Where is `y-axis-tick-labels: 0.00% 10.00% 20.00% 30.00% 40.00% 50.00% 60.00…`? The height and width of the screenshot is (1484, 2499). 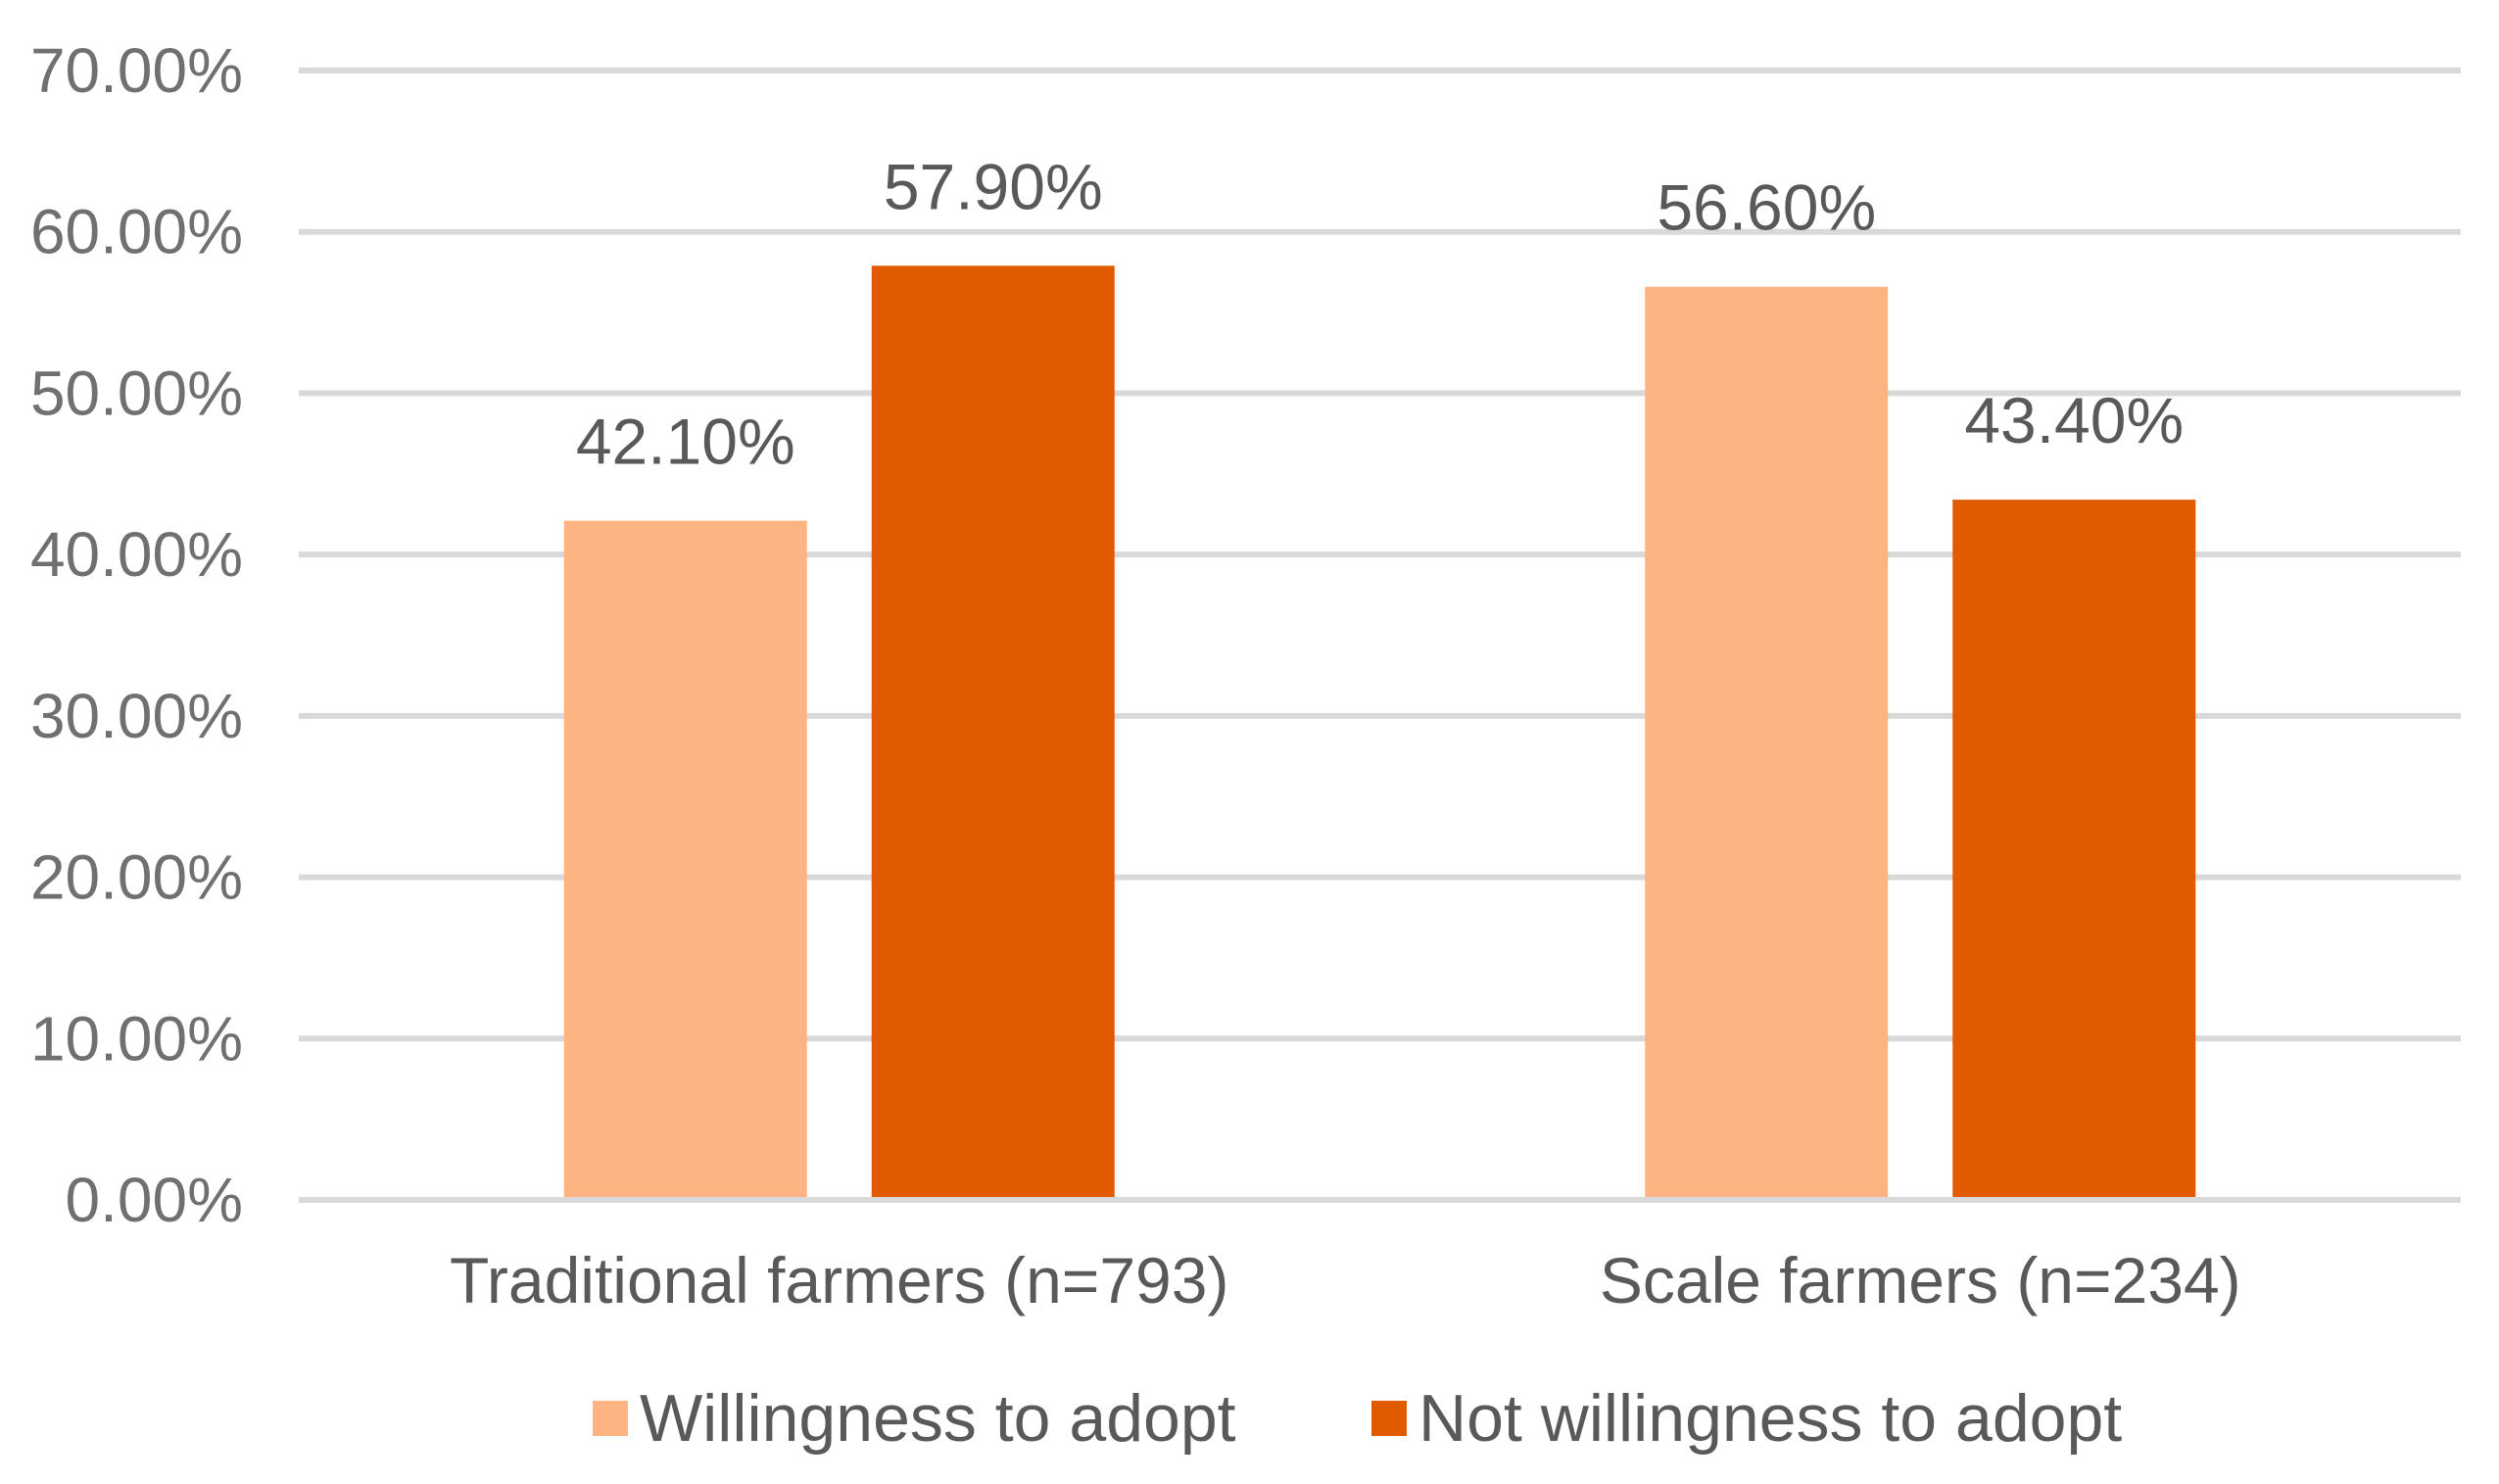 y-axis-tick-labels: 0.00% 10.00% 20.00% 30.00% 40.00% 50.00% 60.00… is located at coordinates (136, 635).